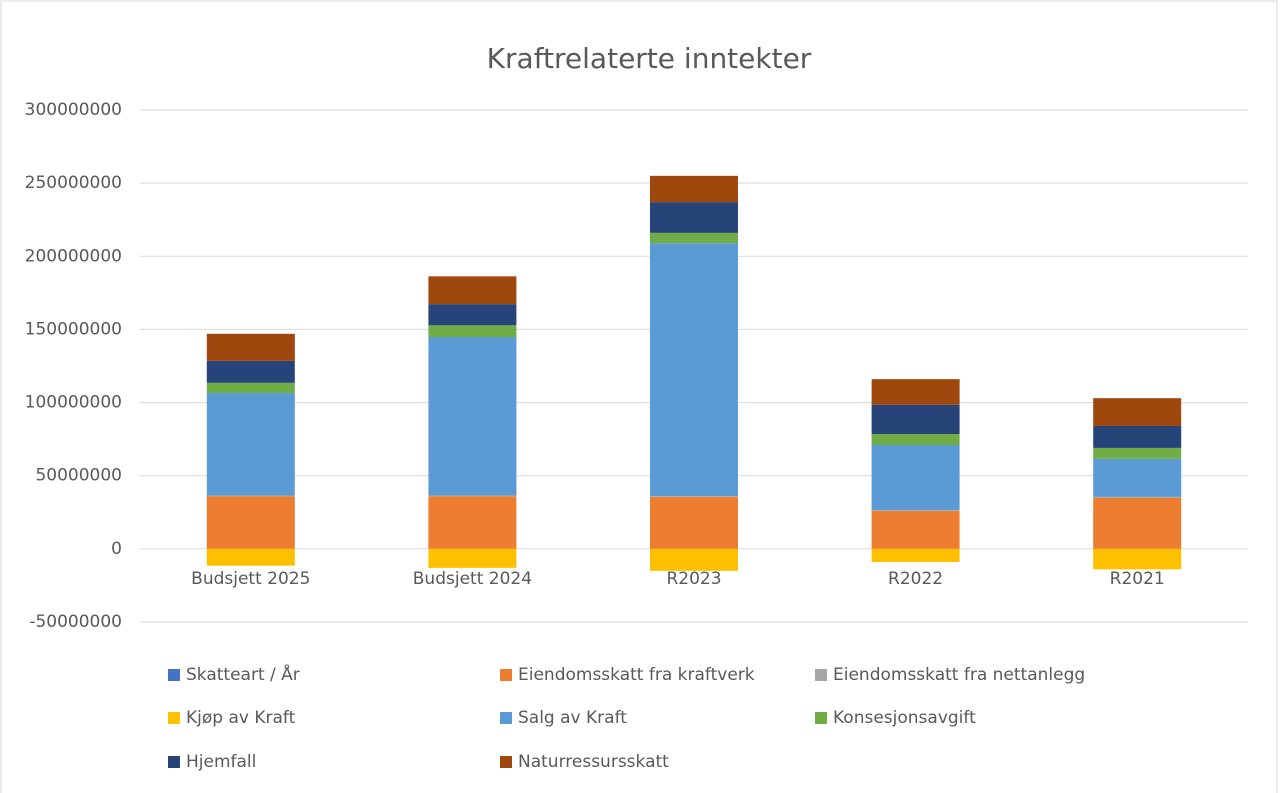 Image resolution: width=1280 pixels, height=793 pixels. What do you see at coordinates (636, 675) in the screenshot?
I see `legend-label: Eiendomsskatt fra kraftverk` at bounding box center [636, 675].